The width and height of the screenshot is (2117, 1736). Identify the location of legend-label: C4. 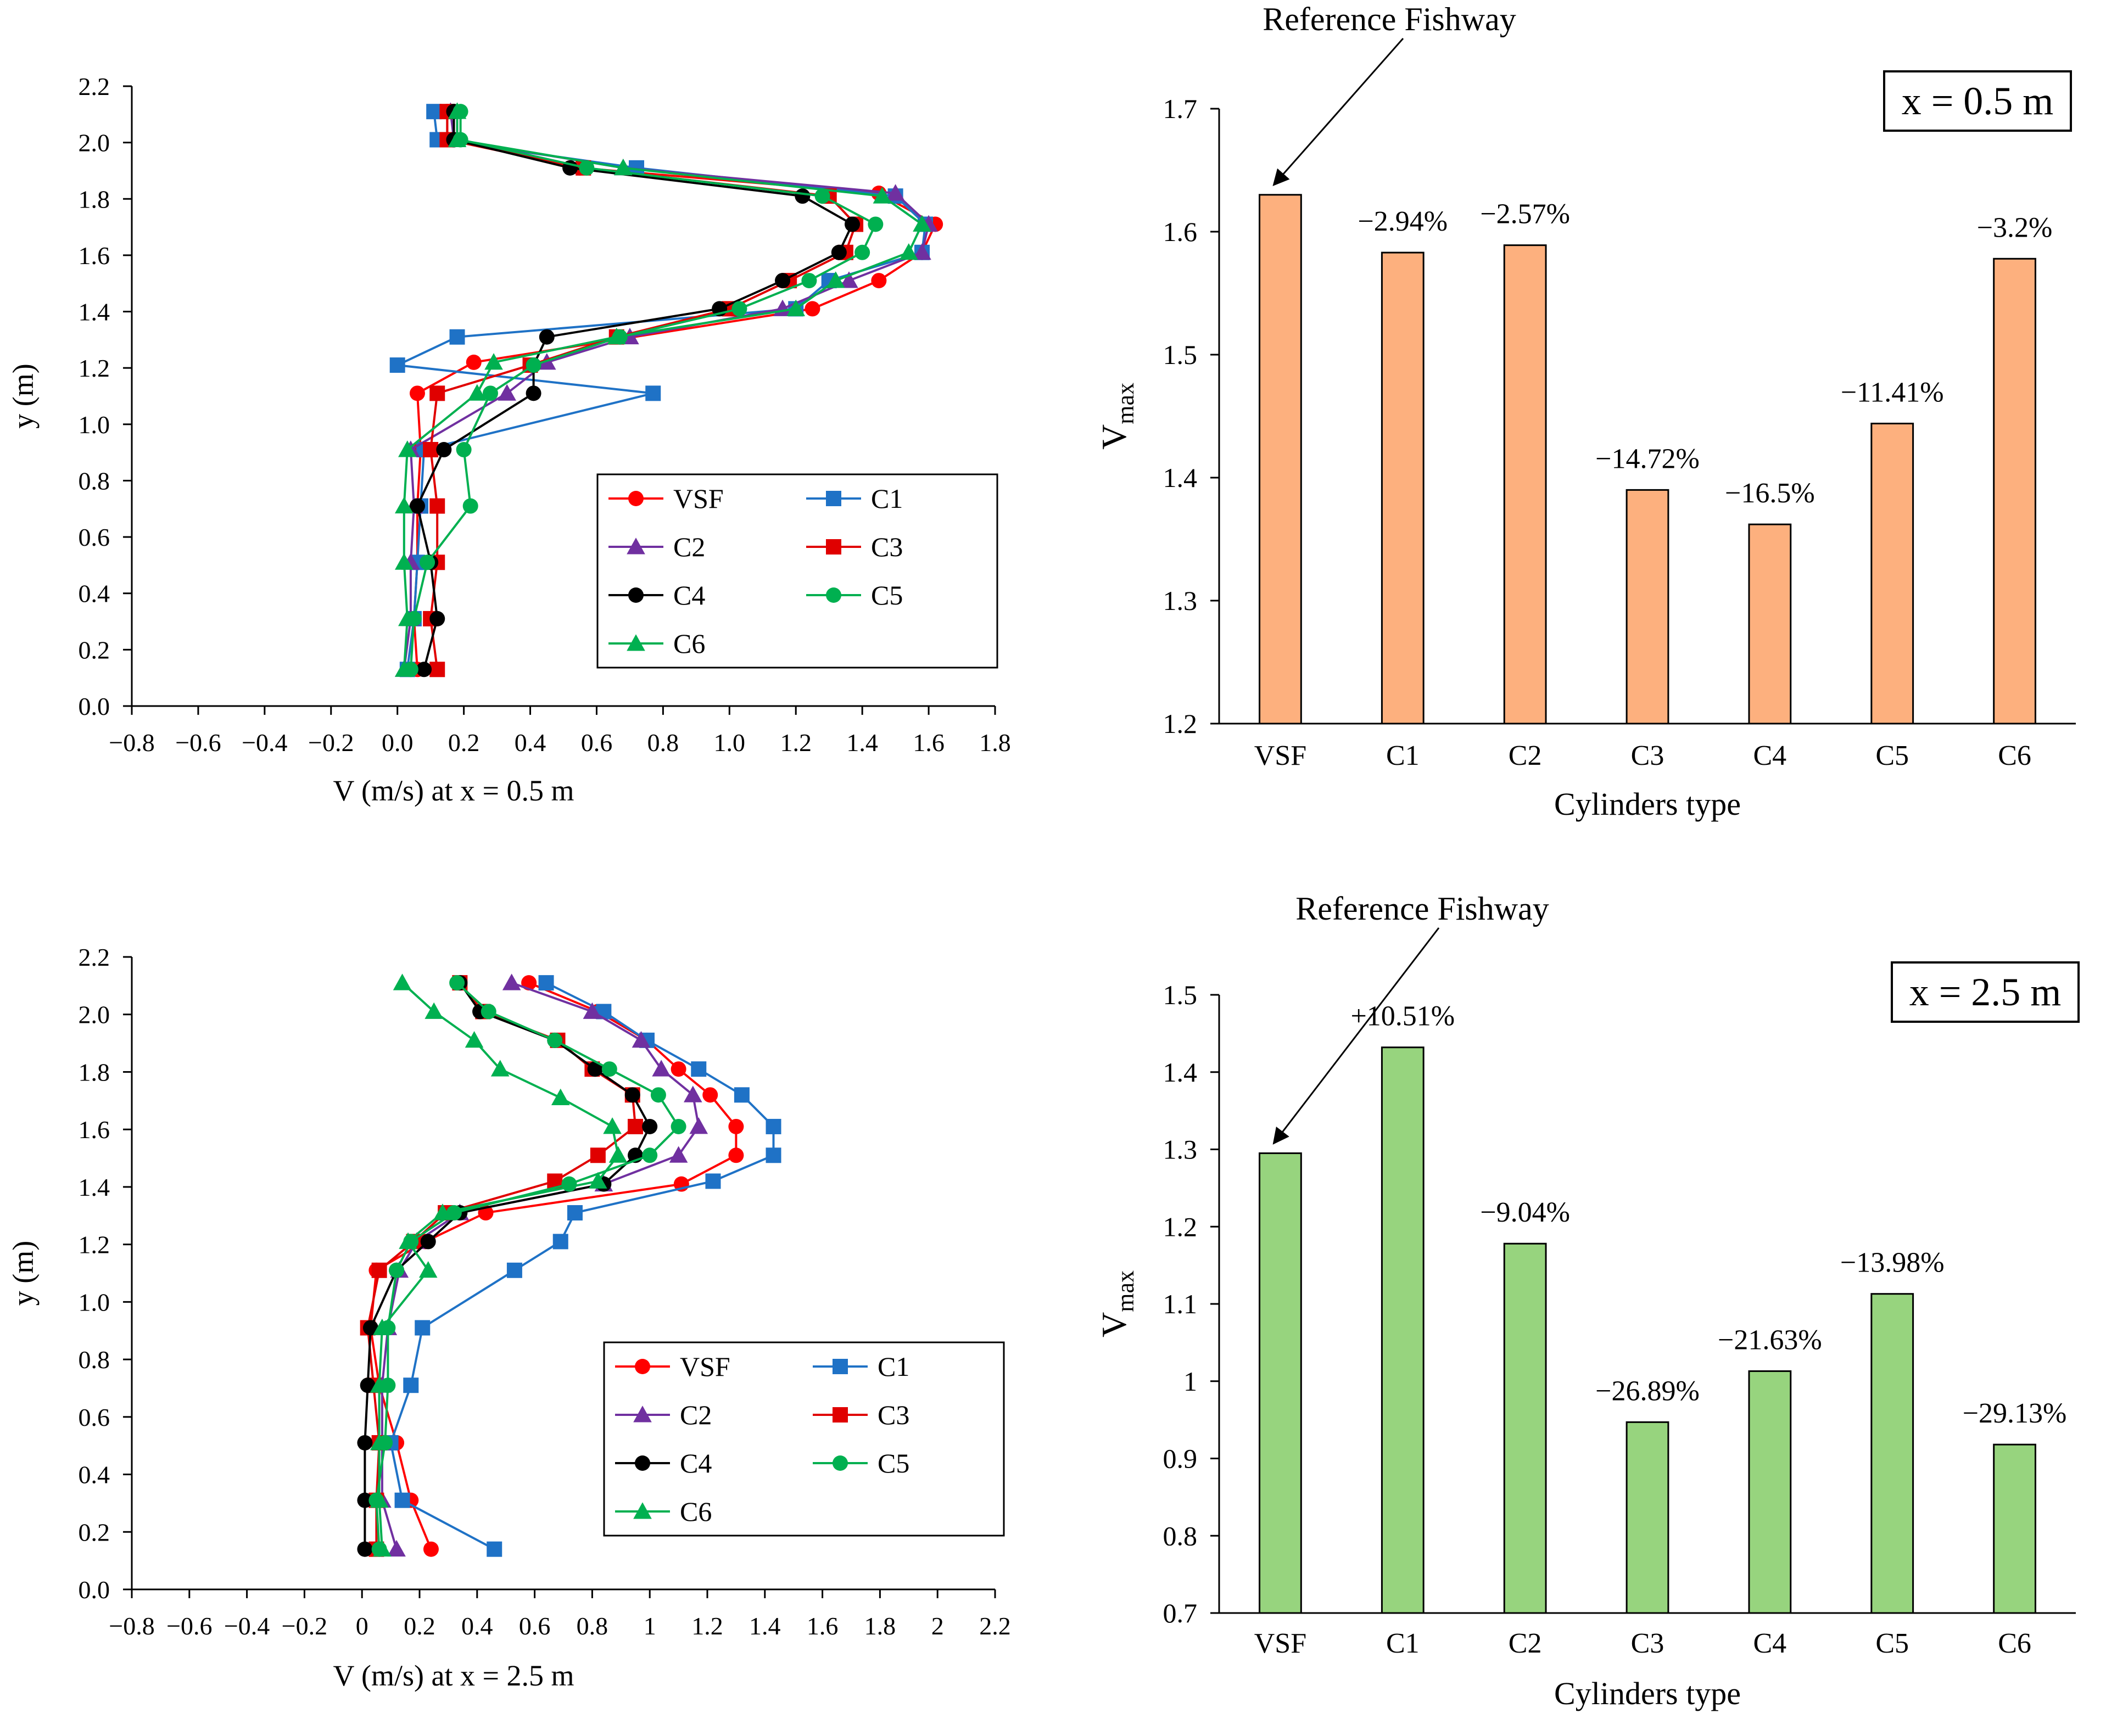
(696, 1463).